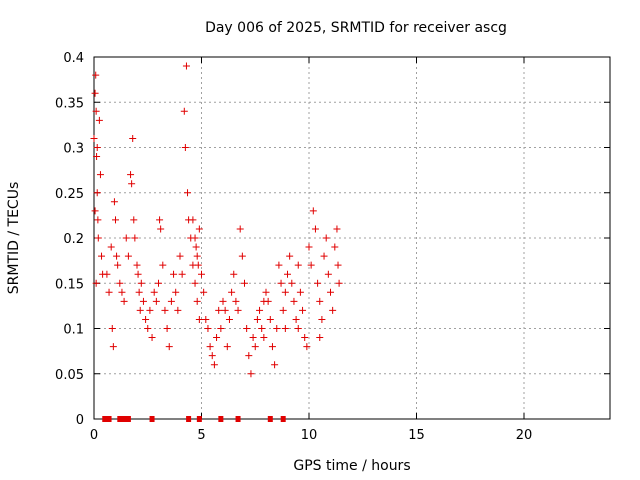 Image resolution: width=640 pixels, height=480 pixels. Describe the element at coordinates (69, 103) in the screenshot. I see `y-tick-label: 0.35` at that location.